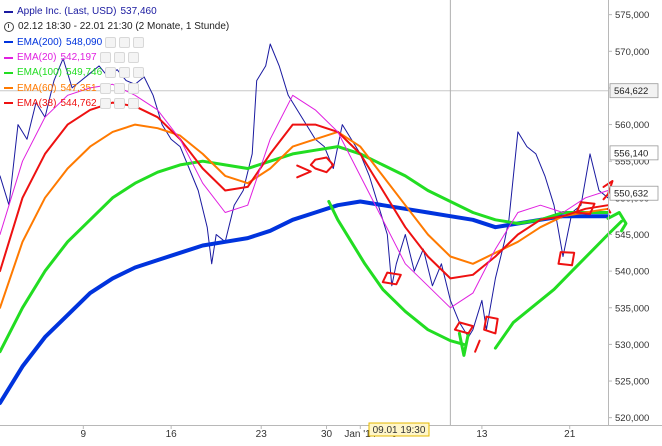 Image resolution: width=662 pixels, height=446 pixels. I want to click on y-tick-label: 560,000, so click(632, 125).